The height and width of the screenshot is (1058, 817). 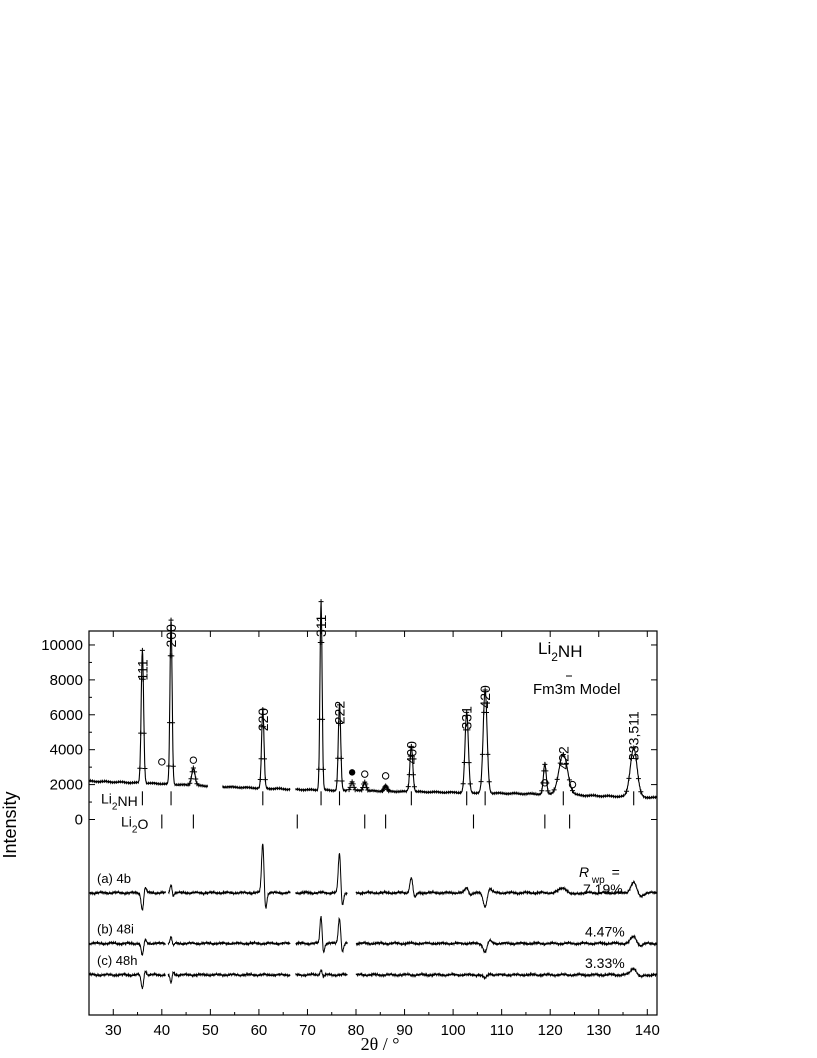 I want to click on peak-label: 220, so click(x=263, y=720).